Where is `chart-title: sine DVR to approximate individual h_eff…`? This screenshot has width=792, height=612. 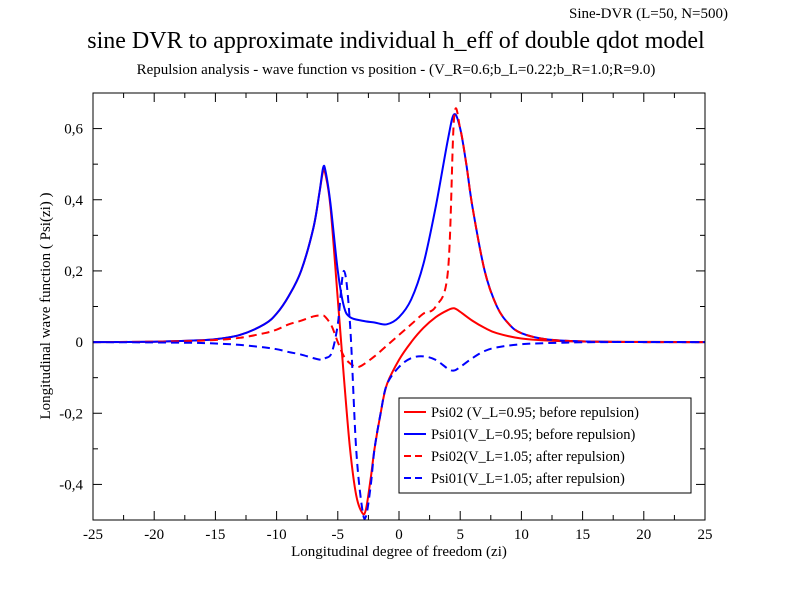
chart-title: sine DVR to approximate individual h_eff… is located at coordinates (396, 41).